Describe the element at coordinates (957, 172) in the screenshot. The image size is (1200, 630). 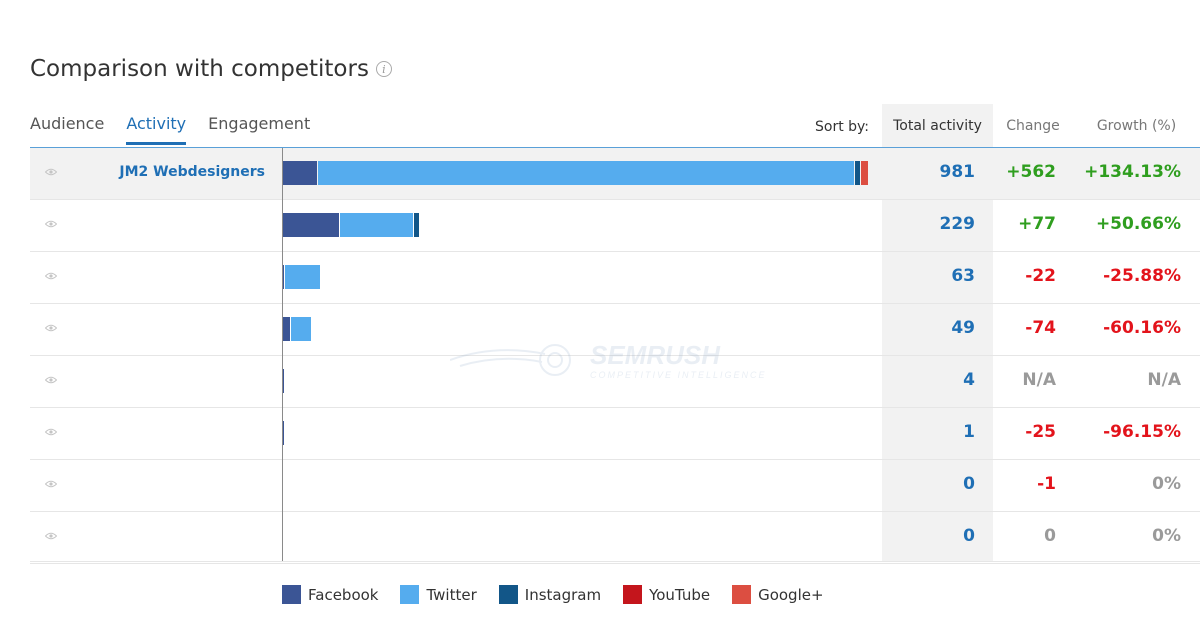
I see `total-activity-value: 981` at that location.